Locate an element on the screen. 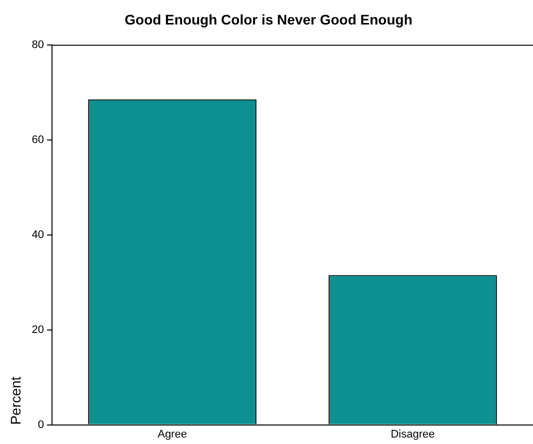 This screenshot has width=533, height=444. y-tick-label: 60 is located at coordinates (38, 140).